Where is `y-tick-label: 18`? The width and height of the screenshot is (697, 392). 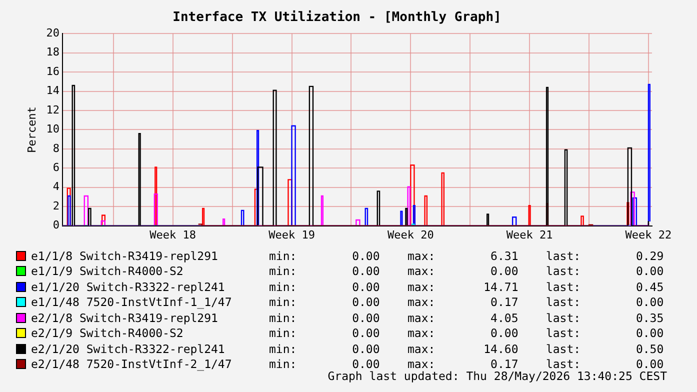 y-tick-label: 18 is located at coordinates (53, 52).